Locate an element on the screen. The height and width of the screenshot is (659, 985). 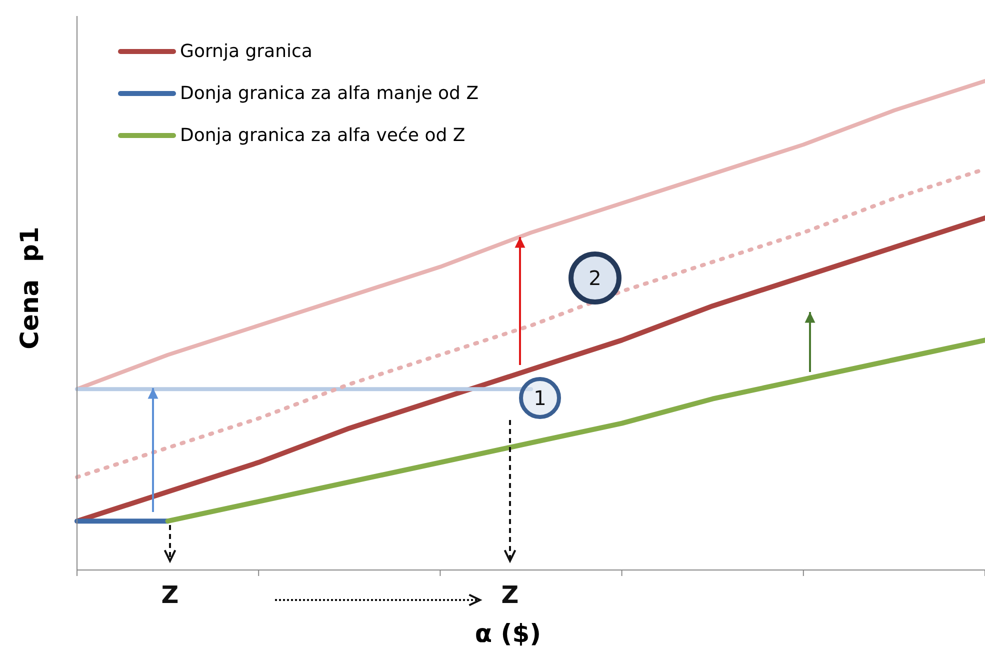
x-axis-title: α ($) is located at coordinates (508, 633).